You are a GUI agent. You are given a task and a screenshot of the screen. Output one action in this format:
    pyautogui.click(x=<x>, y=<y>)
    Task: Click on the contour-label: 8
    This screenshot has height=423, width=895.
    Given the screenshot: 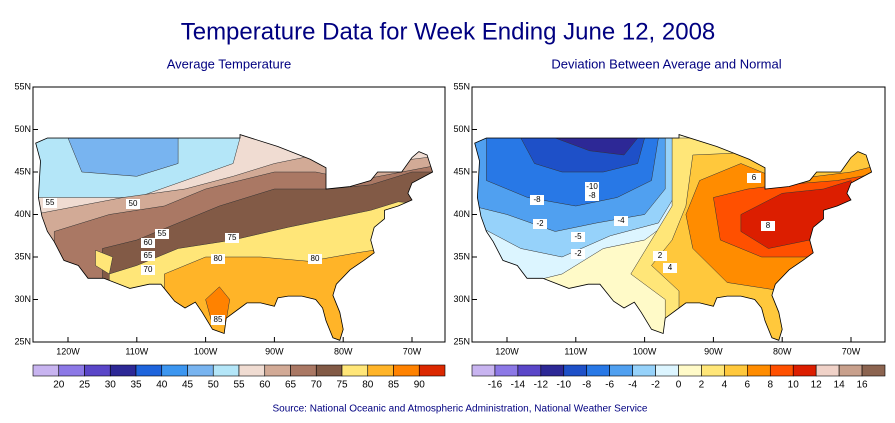 What is the action you would take?
    pyautogui.click(x=768, y=225)
    